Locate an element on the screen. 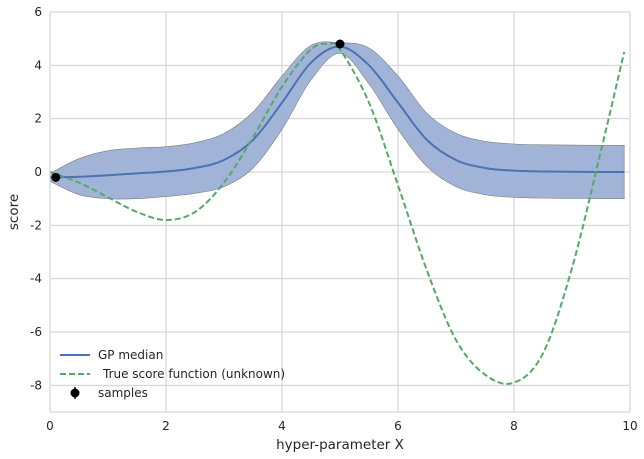 This screenshot has width=644, height=459. y-tick-labels: 6 4 2 0 -2 -4 -6 -8 is located at coordinates (36, 198).